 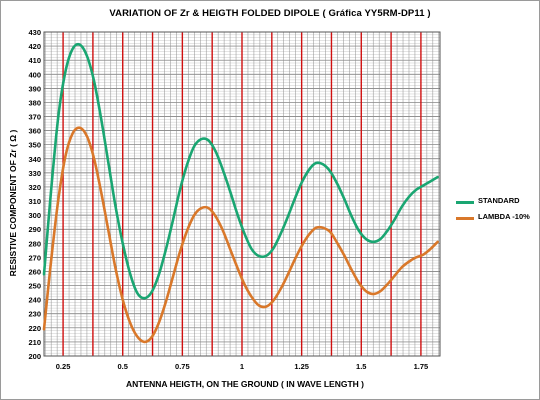 I want to click on y-tick-label: 430, so click(x=34, y=32).